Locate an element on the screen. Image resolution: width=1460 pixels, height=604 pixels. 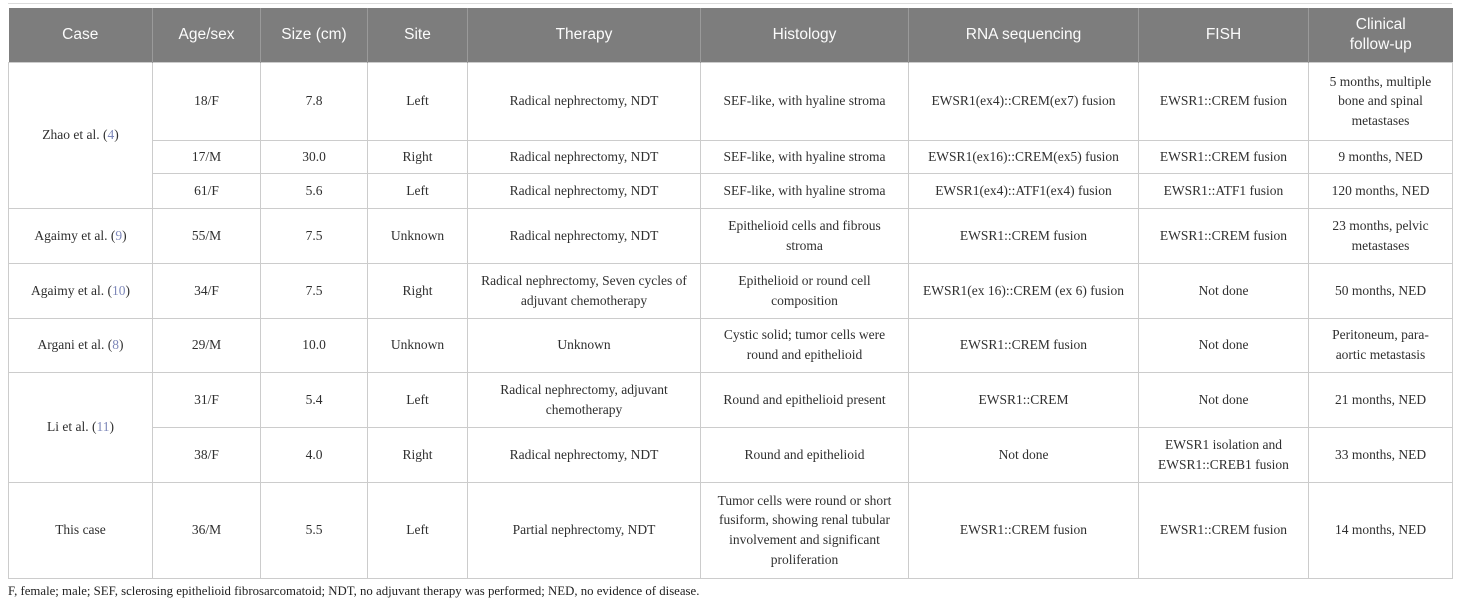
cell-case: Agaimy et al. (9) is located at coordinates (80, 235).